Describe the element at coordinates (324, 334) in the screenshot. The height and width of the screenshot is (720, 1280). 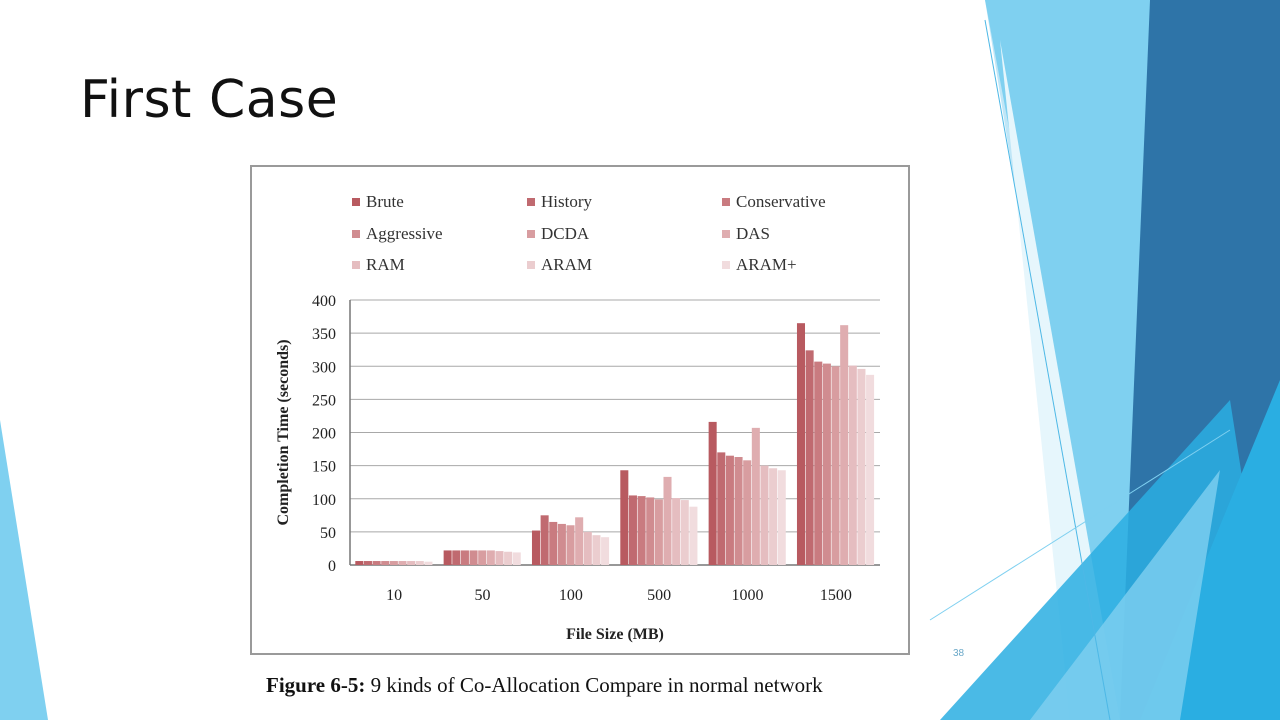
I see `y-tick-label: 350` at that location.